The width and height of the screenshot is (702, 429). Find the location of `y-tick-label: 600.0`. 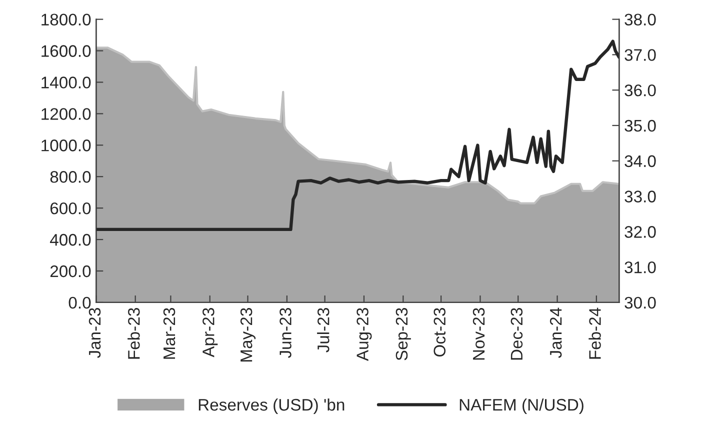

y-tick-label: 600.0 is located at coordinates (70, 208).